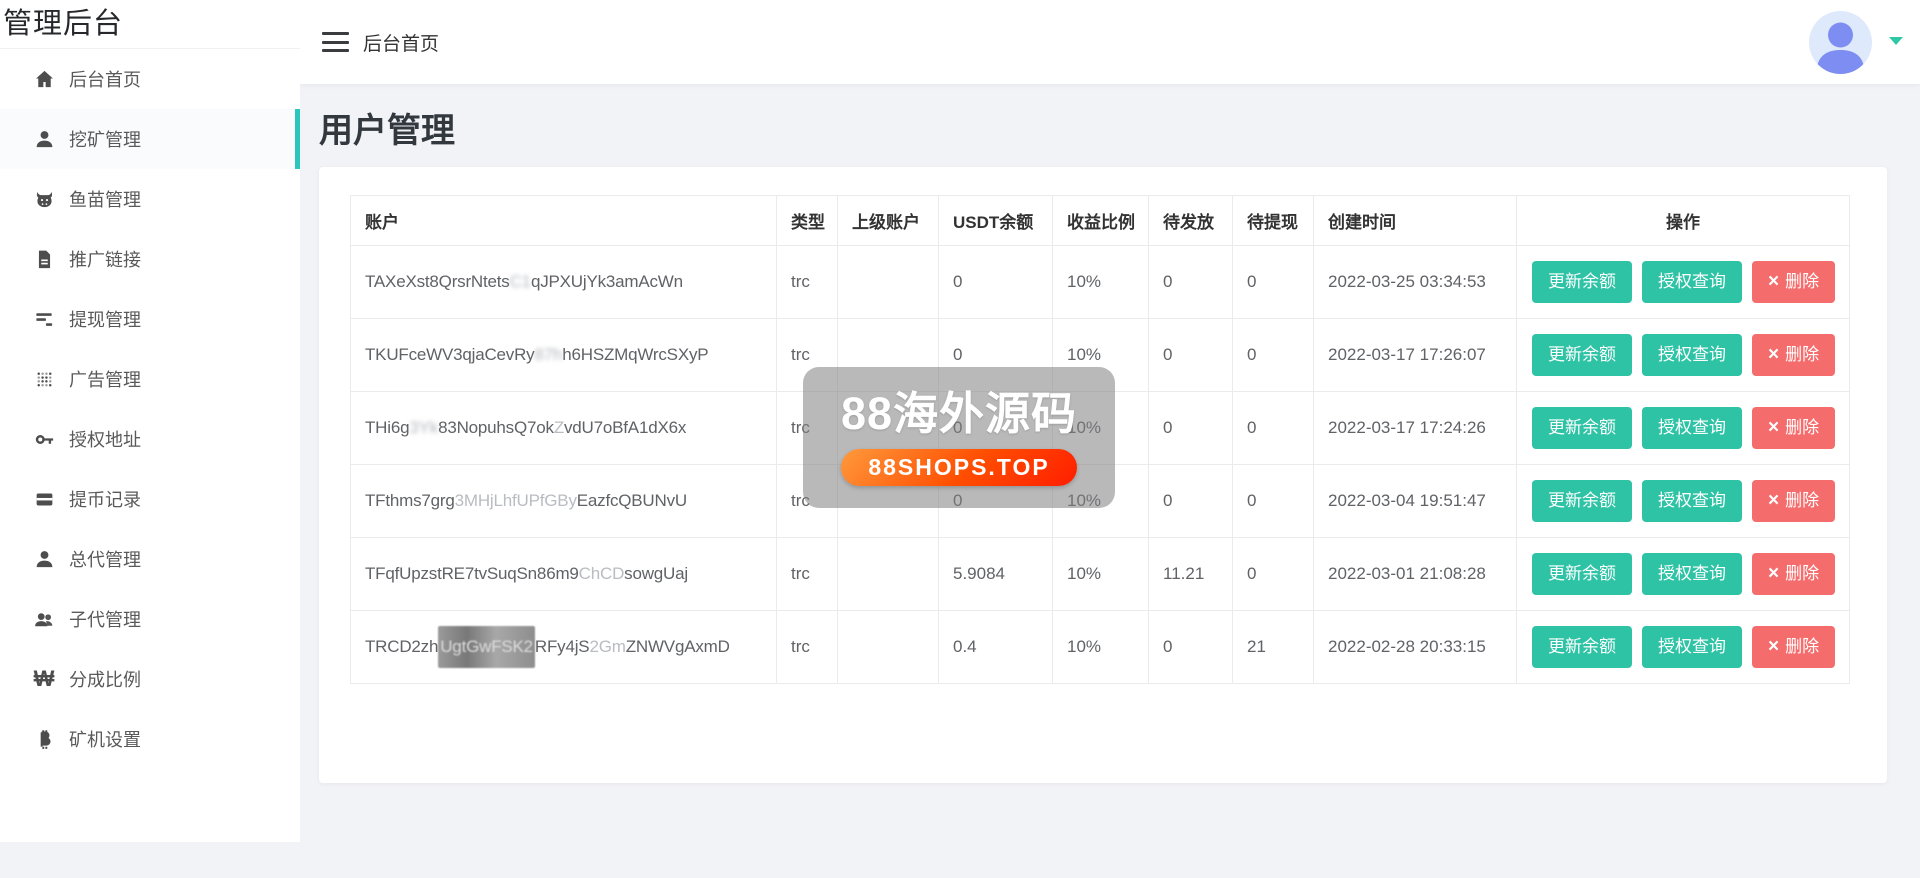 The height and width of the screenshot is (878, 1920). What do you see at coordinates (402, 646) in the screenshot?
I see `account-text: TRCD2zh` at bounding box center [402, 646].